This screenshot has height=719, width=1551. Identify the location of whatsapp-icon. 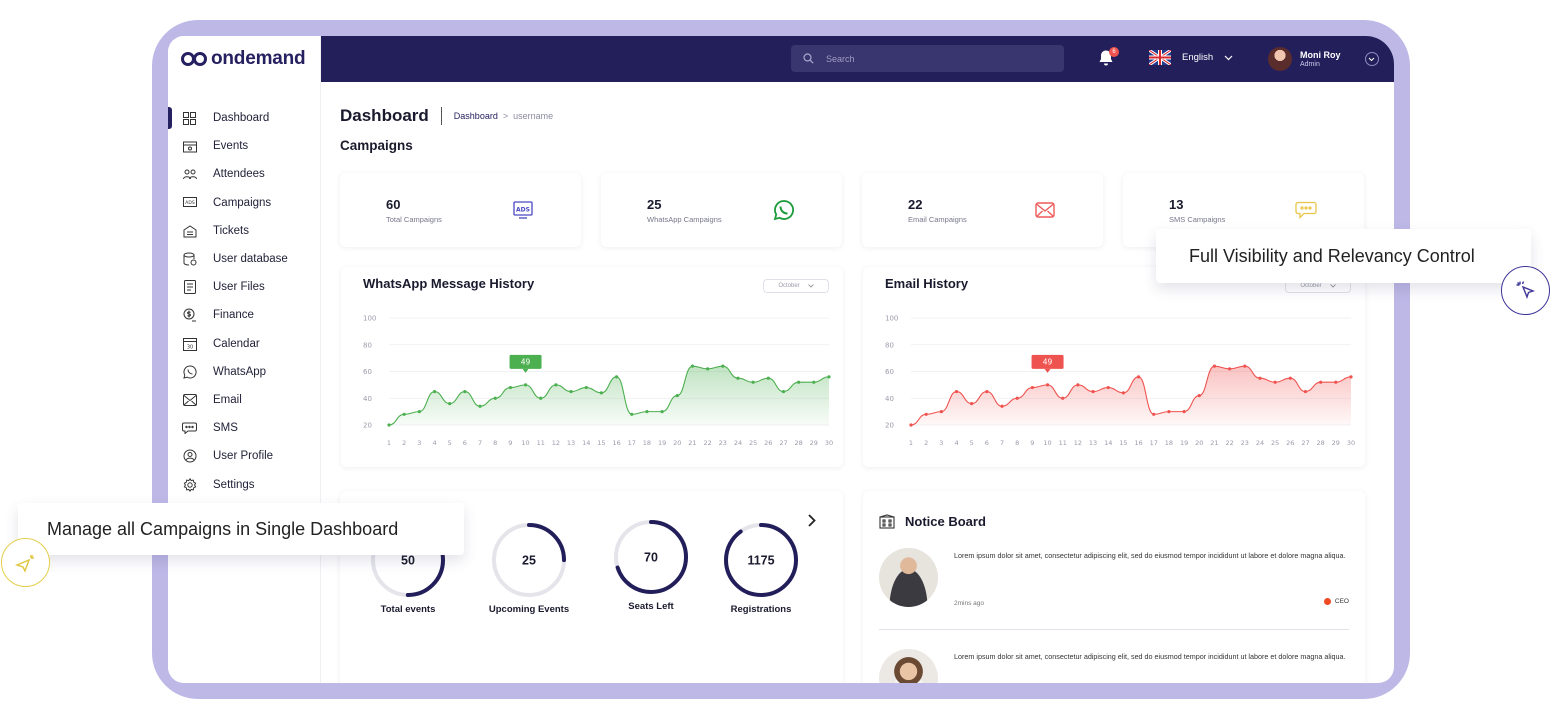
(784, 210).